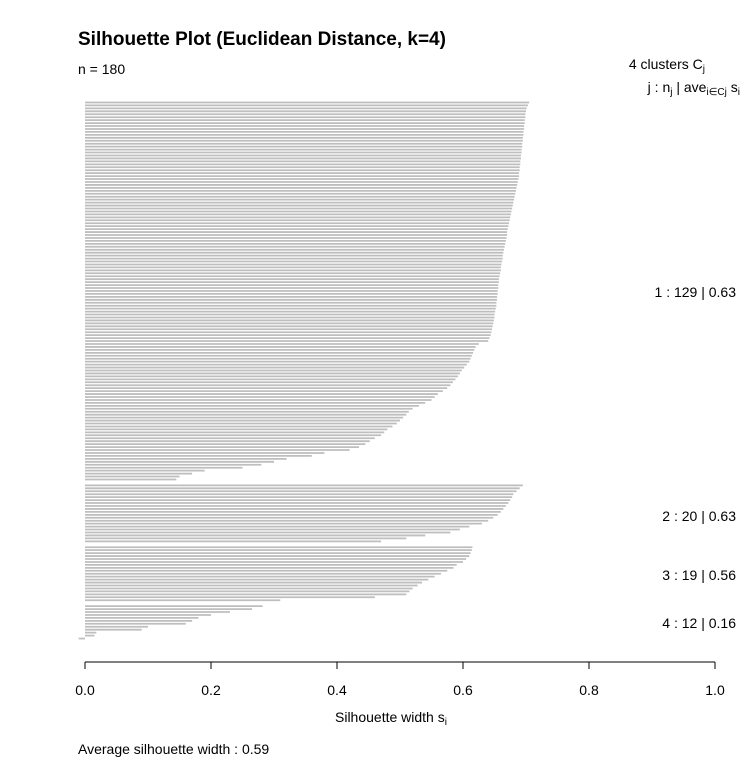 The width and height of the screenshot is (756, 761). What do you see at coordinates (699, 516) in the screenshot?
I see `cluster-2-label: 2 : 20 | 0.63` at bounding box center [699, 516].